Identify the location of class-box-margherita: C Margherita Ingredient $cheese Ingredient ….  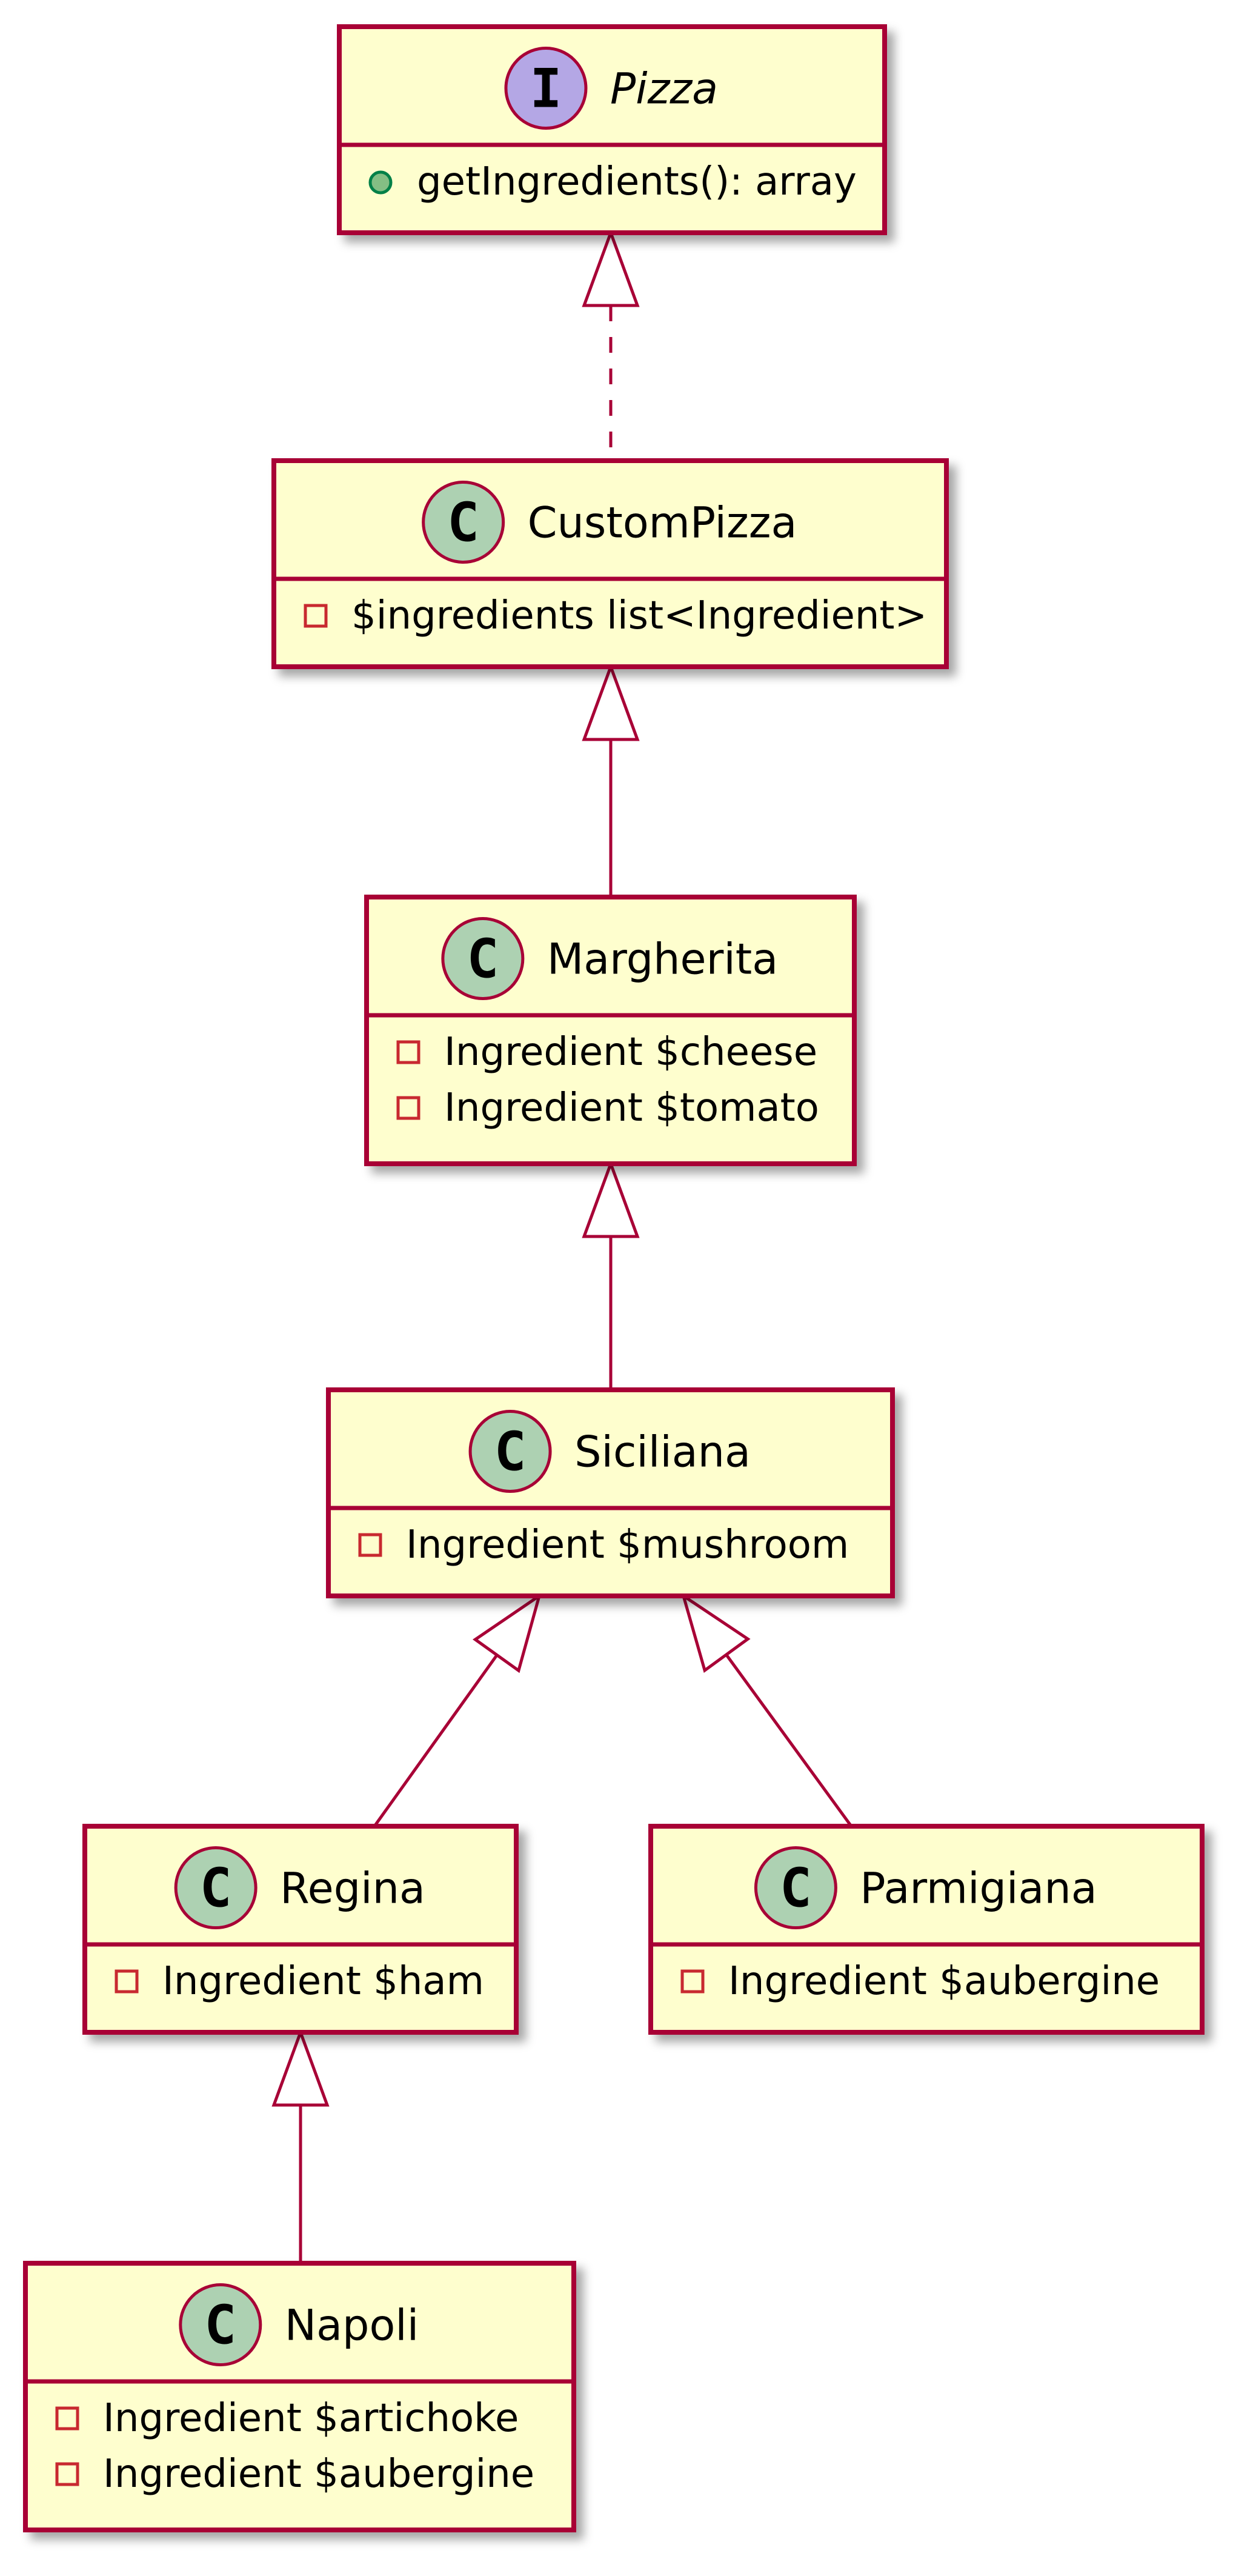
(610, 1030).